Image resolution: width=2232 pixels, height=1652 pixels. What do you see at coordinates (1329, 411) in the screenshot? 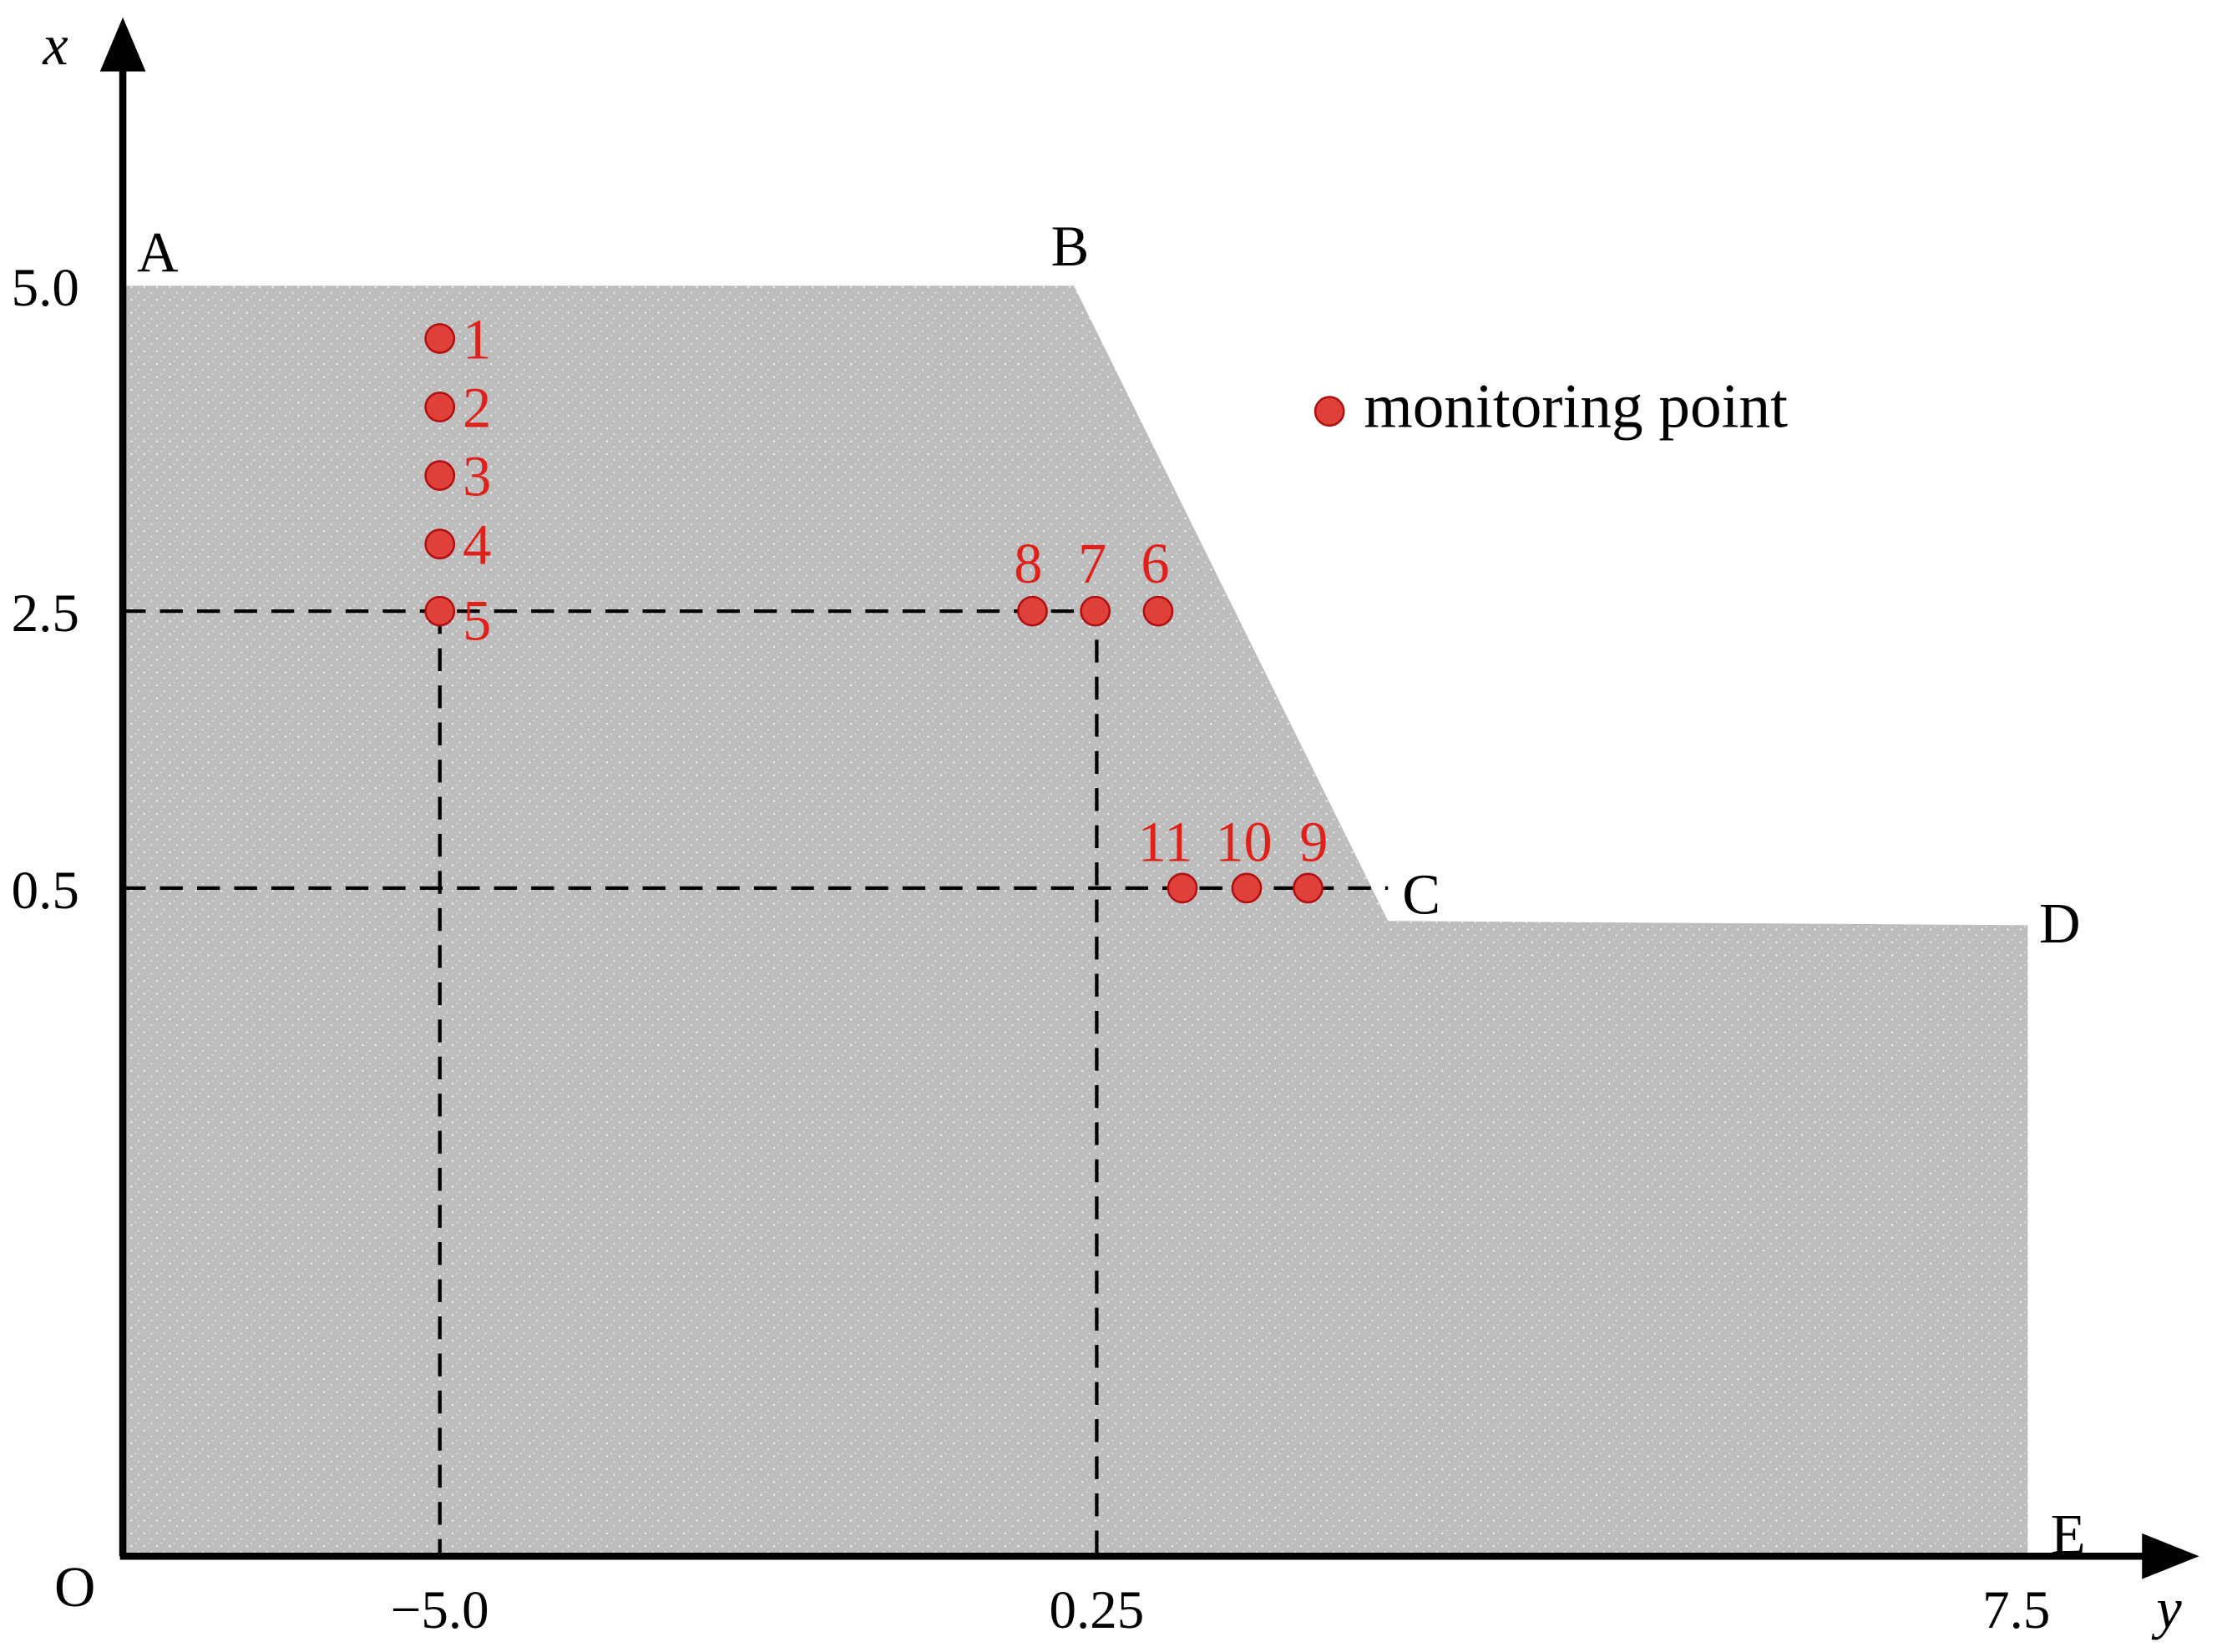
I see `legend-marker` at bounding box center [1329, 411].